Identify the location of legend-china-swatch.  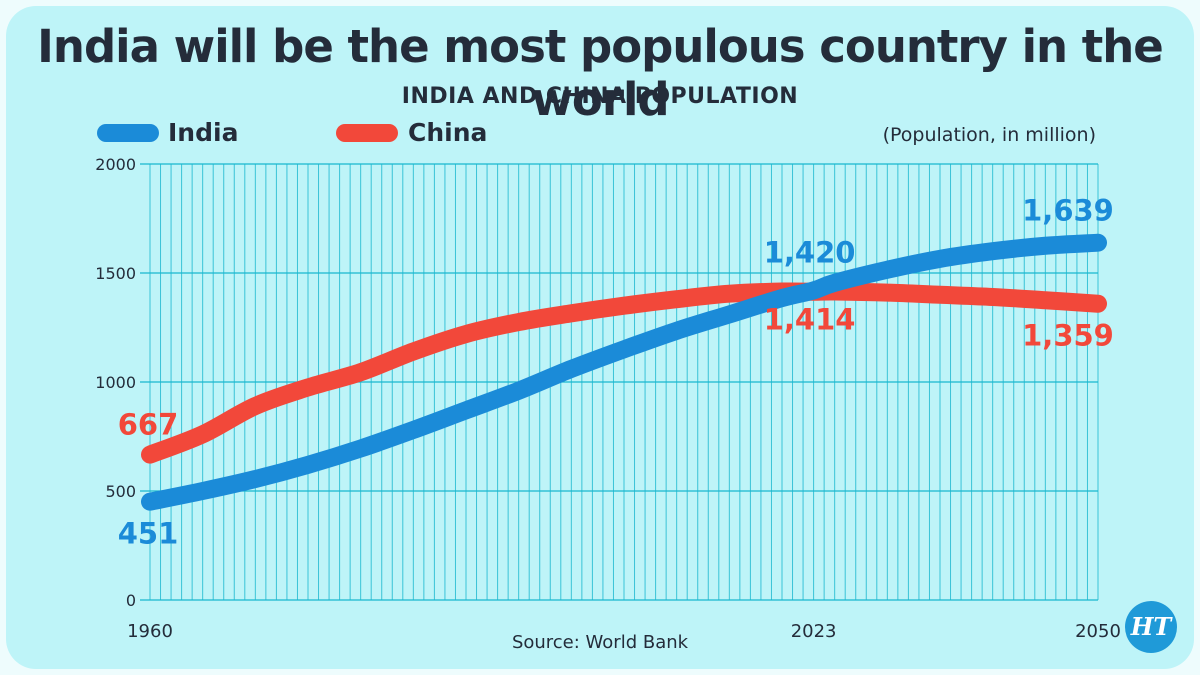
(367, 133).